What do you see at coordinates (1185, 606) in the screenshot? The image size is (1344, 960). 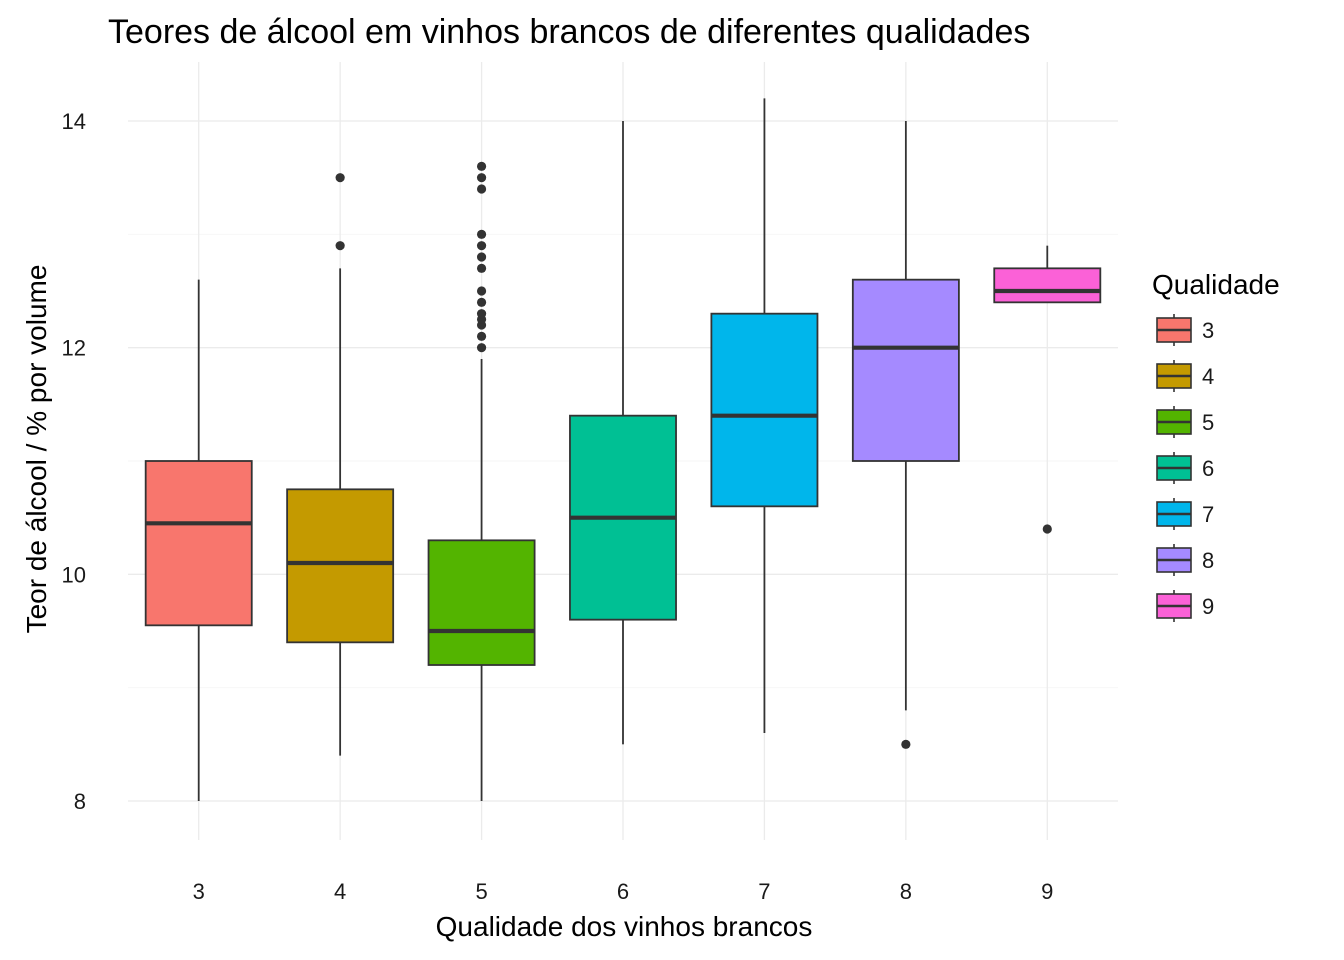 I see `legend-key-9: 9` at bounding box center [1185, 606].